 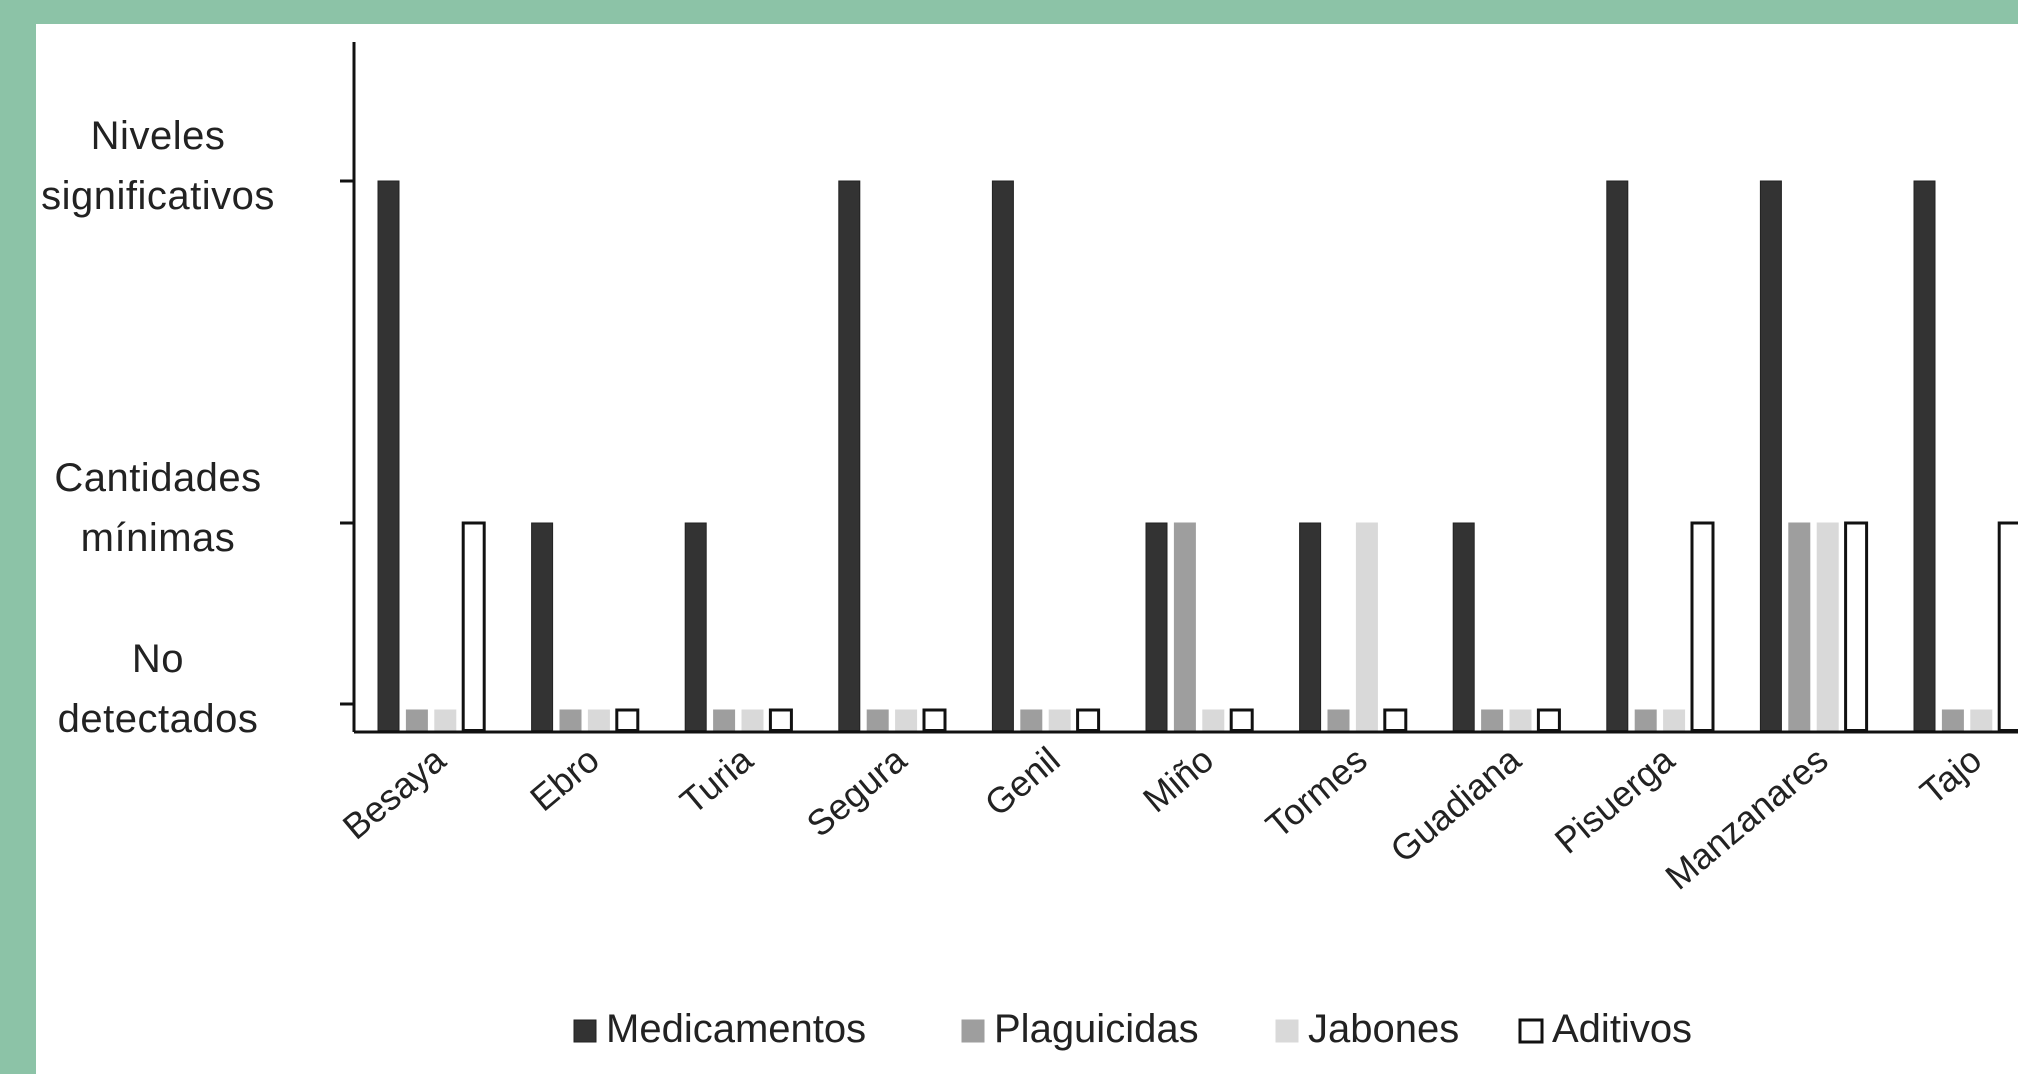 I want to click on bar-aditivos-turia, so click(x=780, y=720).